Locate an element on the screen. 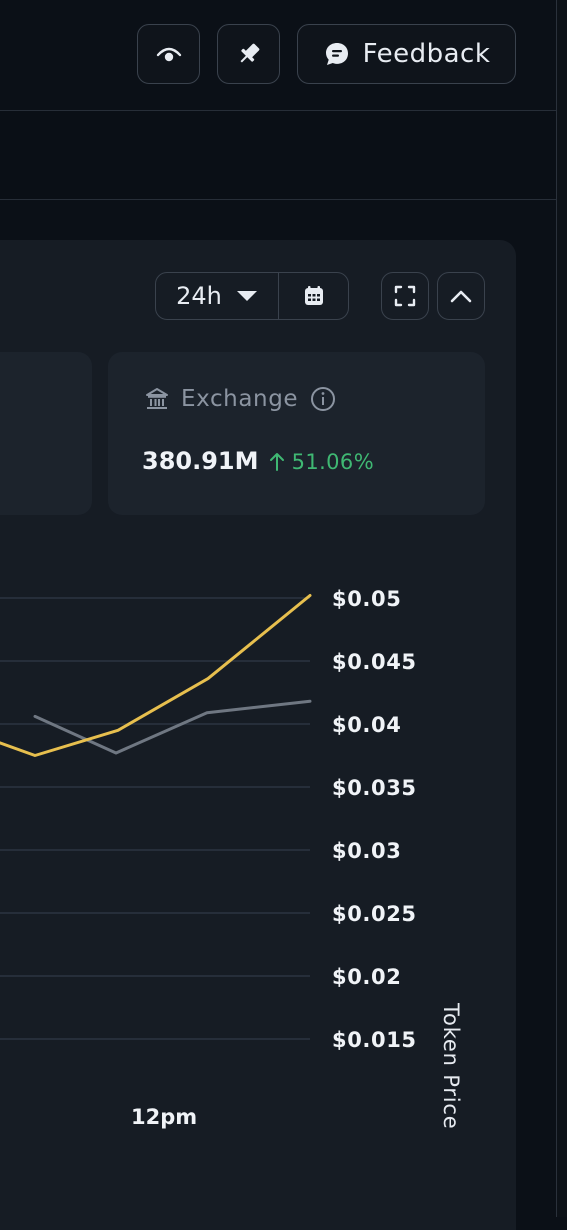  y-tick-label: $0.03 is located at coordinates (366, 851).